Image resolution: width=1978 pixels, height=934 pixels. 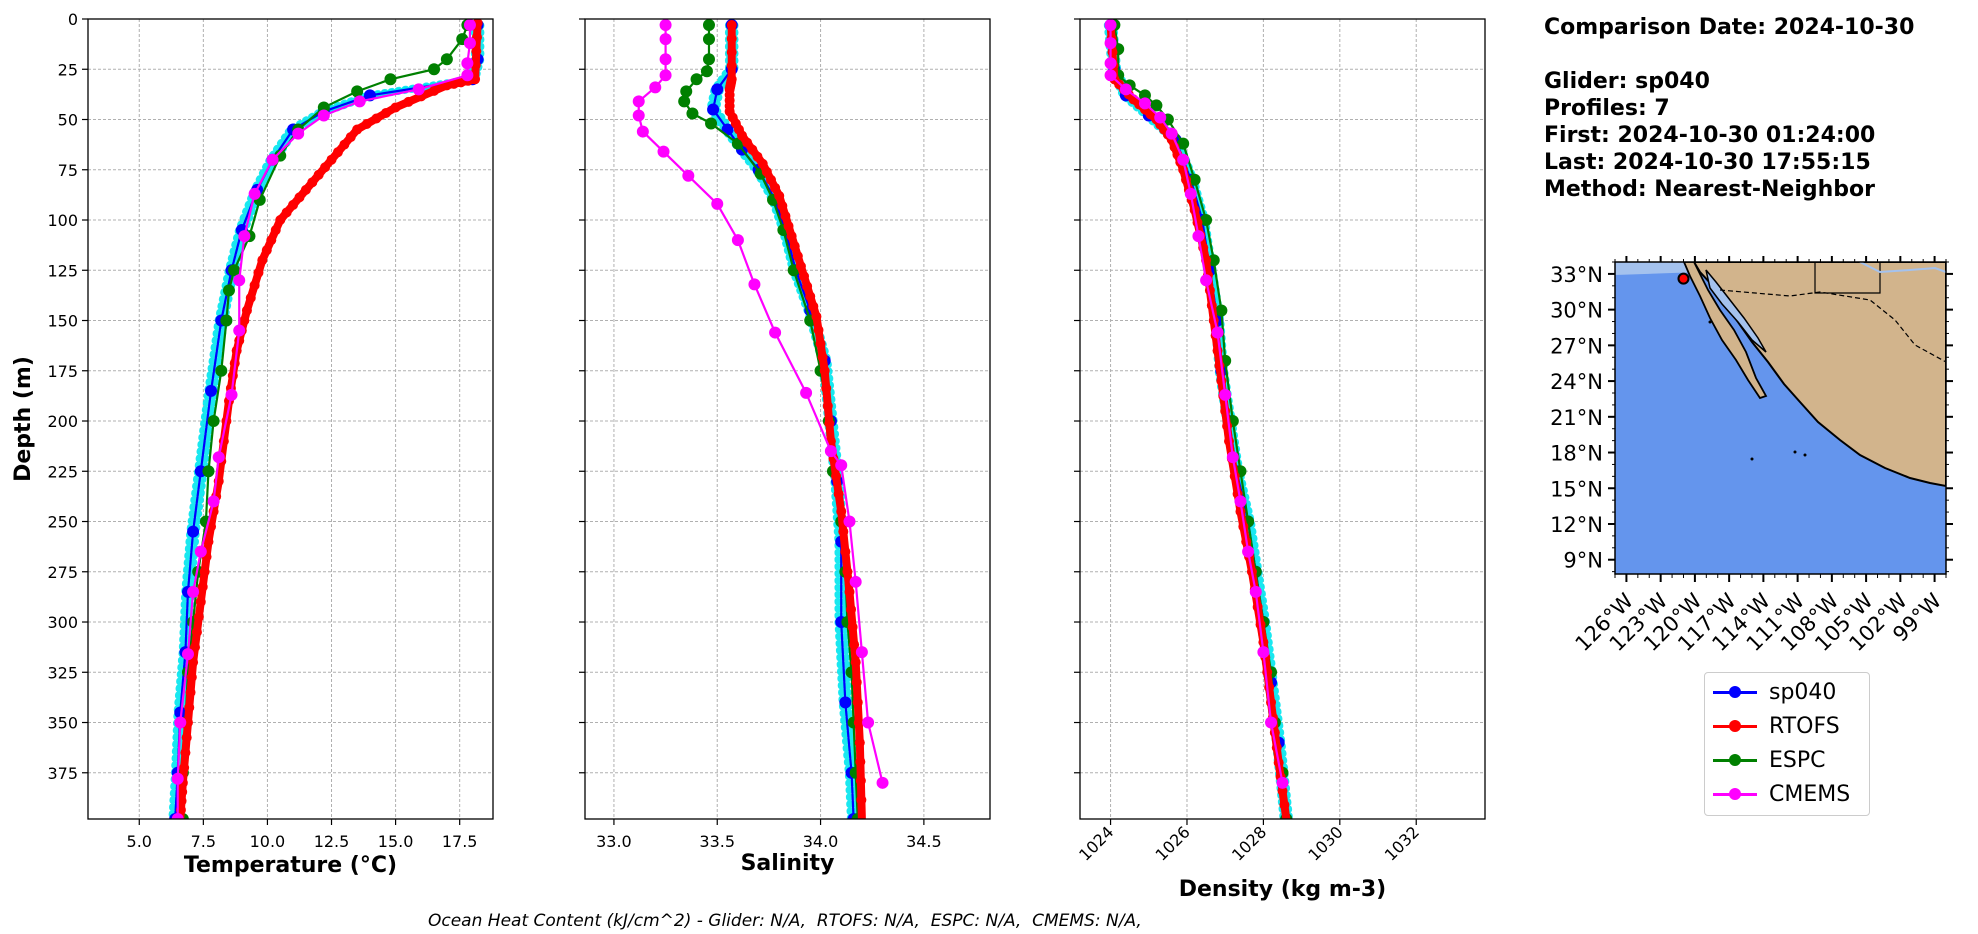 What do you see at coordinates (1627, 81) in the screenshot?
I see `glider-name: Glider: sp040` at bounding box center [1627, 81].